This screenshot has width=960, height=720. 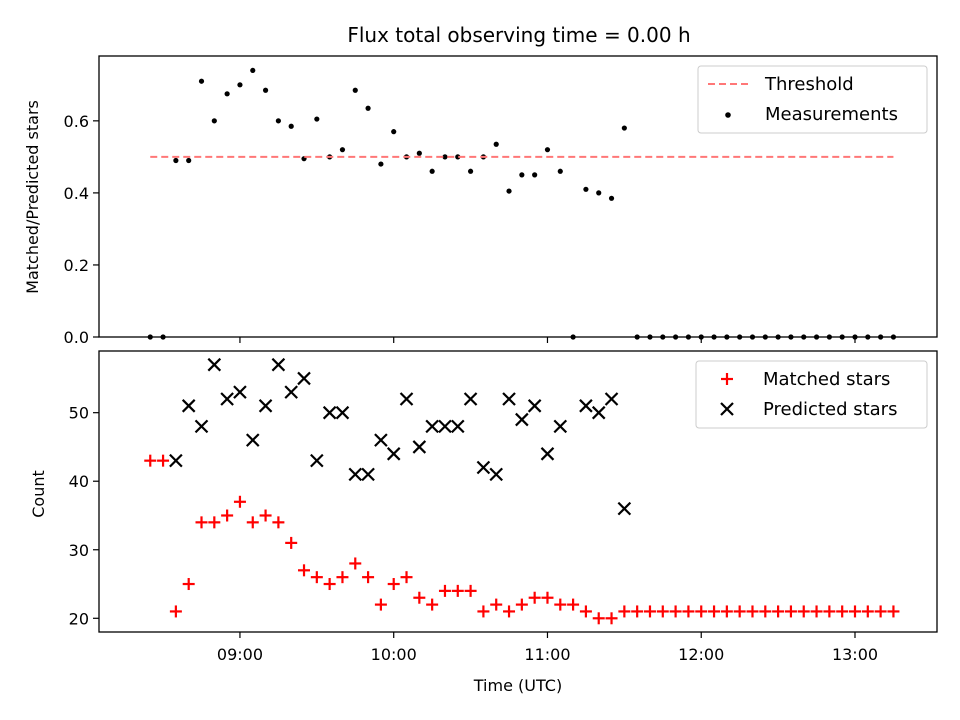 I want to click on measurements-legend-label: Measurements, so click(x=831, y=114).